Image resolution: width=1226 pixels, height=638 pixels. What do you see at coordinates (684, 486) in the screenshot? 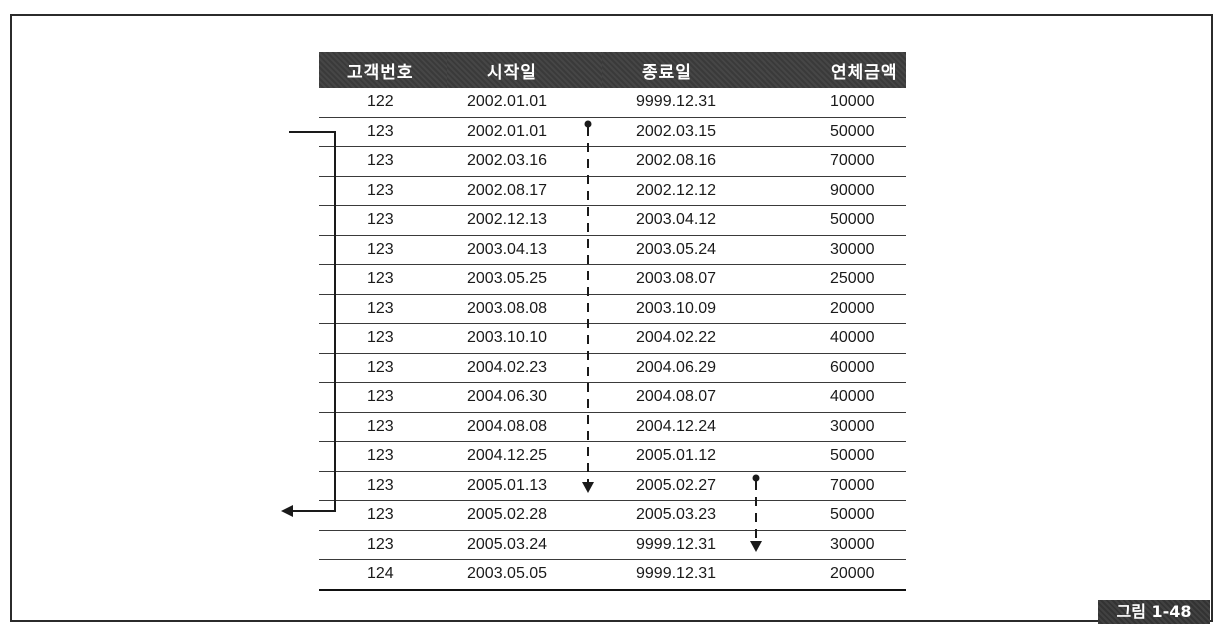
I see `end-date-cell: 2005.02.27` at bounding box center [684, 486].